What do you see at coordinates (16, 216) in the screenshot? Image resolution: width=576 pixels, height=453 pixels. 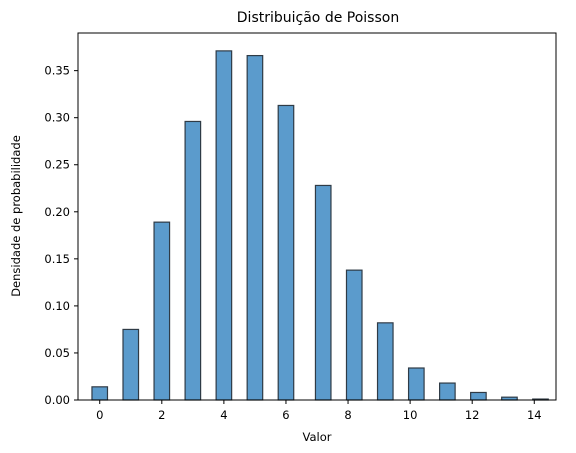 I see `y-axis-label: Densidade de probabilidade` at bounding box center [16, 216].